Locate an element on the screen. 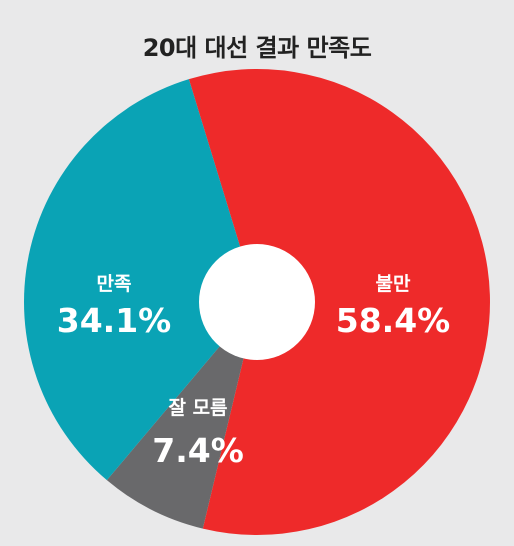 Image resolution: width=514 pixels, height=546 pixels. slice-label-3: 만족 is located at coordinates (114, 284).